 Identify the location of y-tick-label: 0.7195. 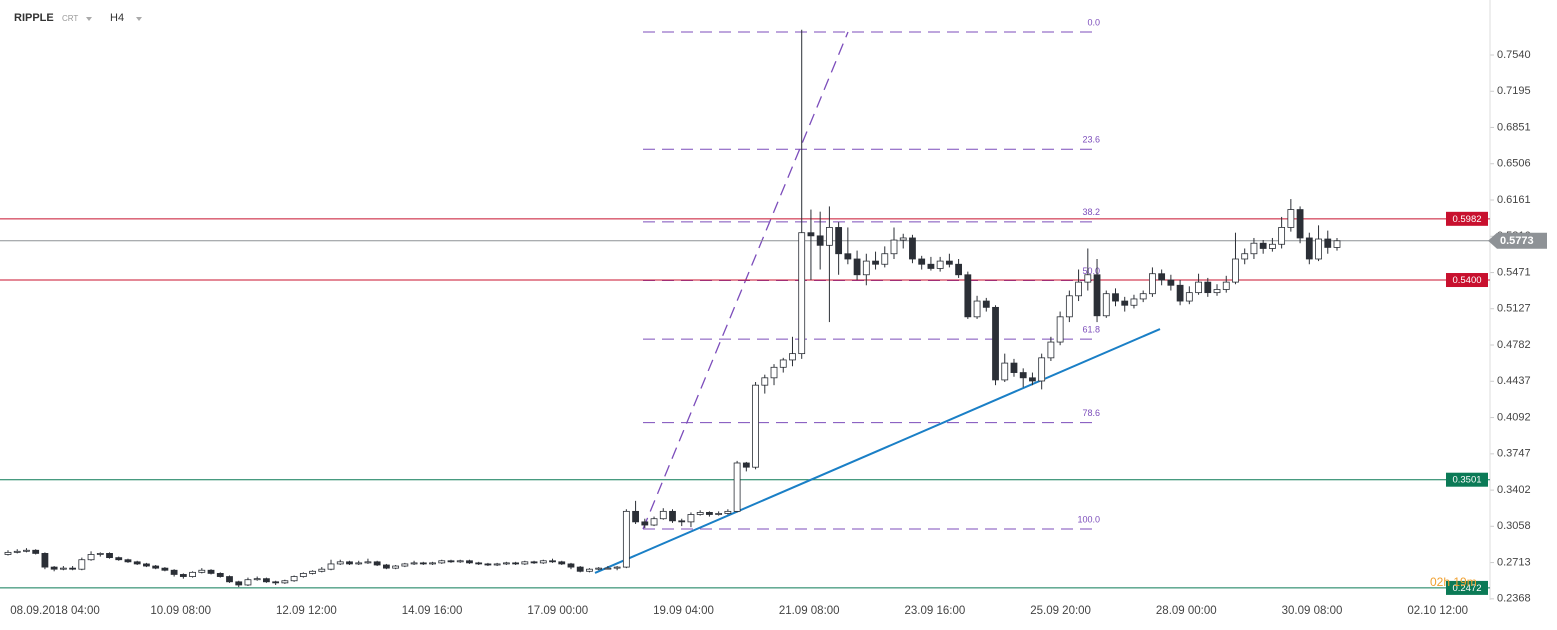
(1514, 91).